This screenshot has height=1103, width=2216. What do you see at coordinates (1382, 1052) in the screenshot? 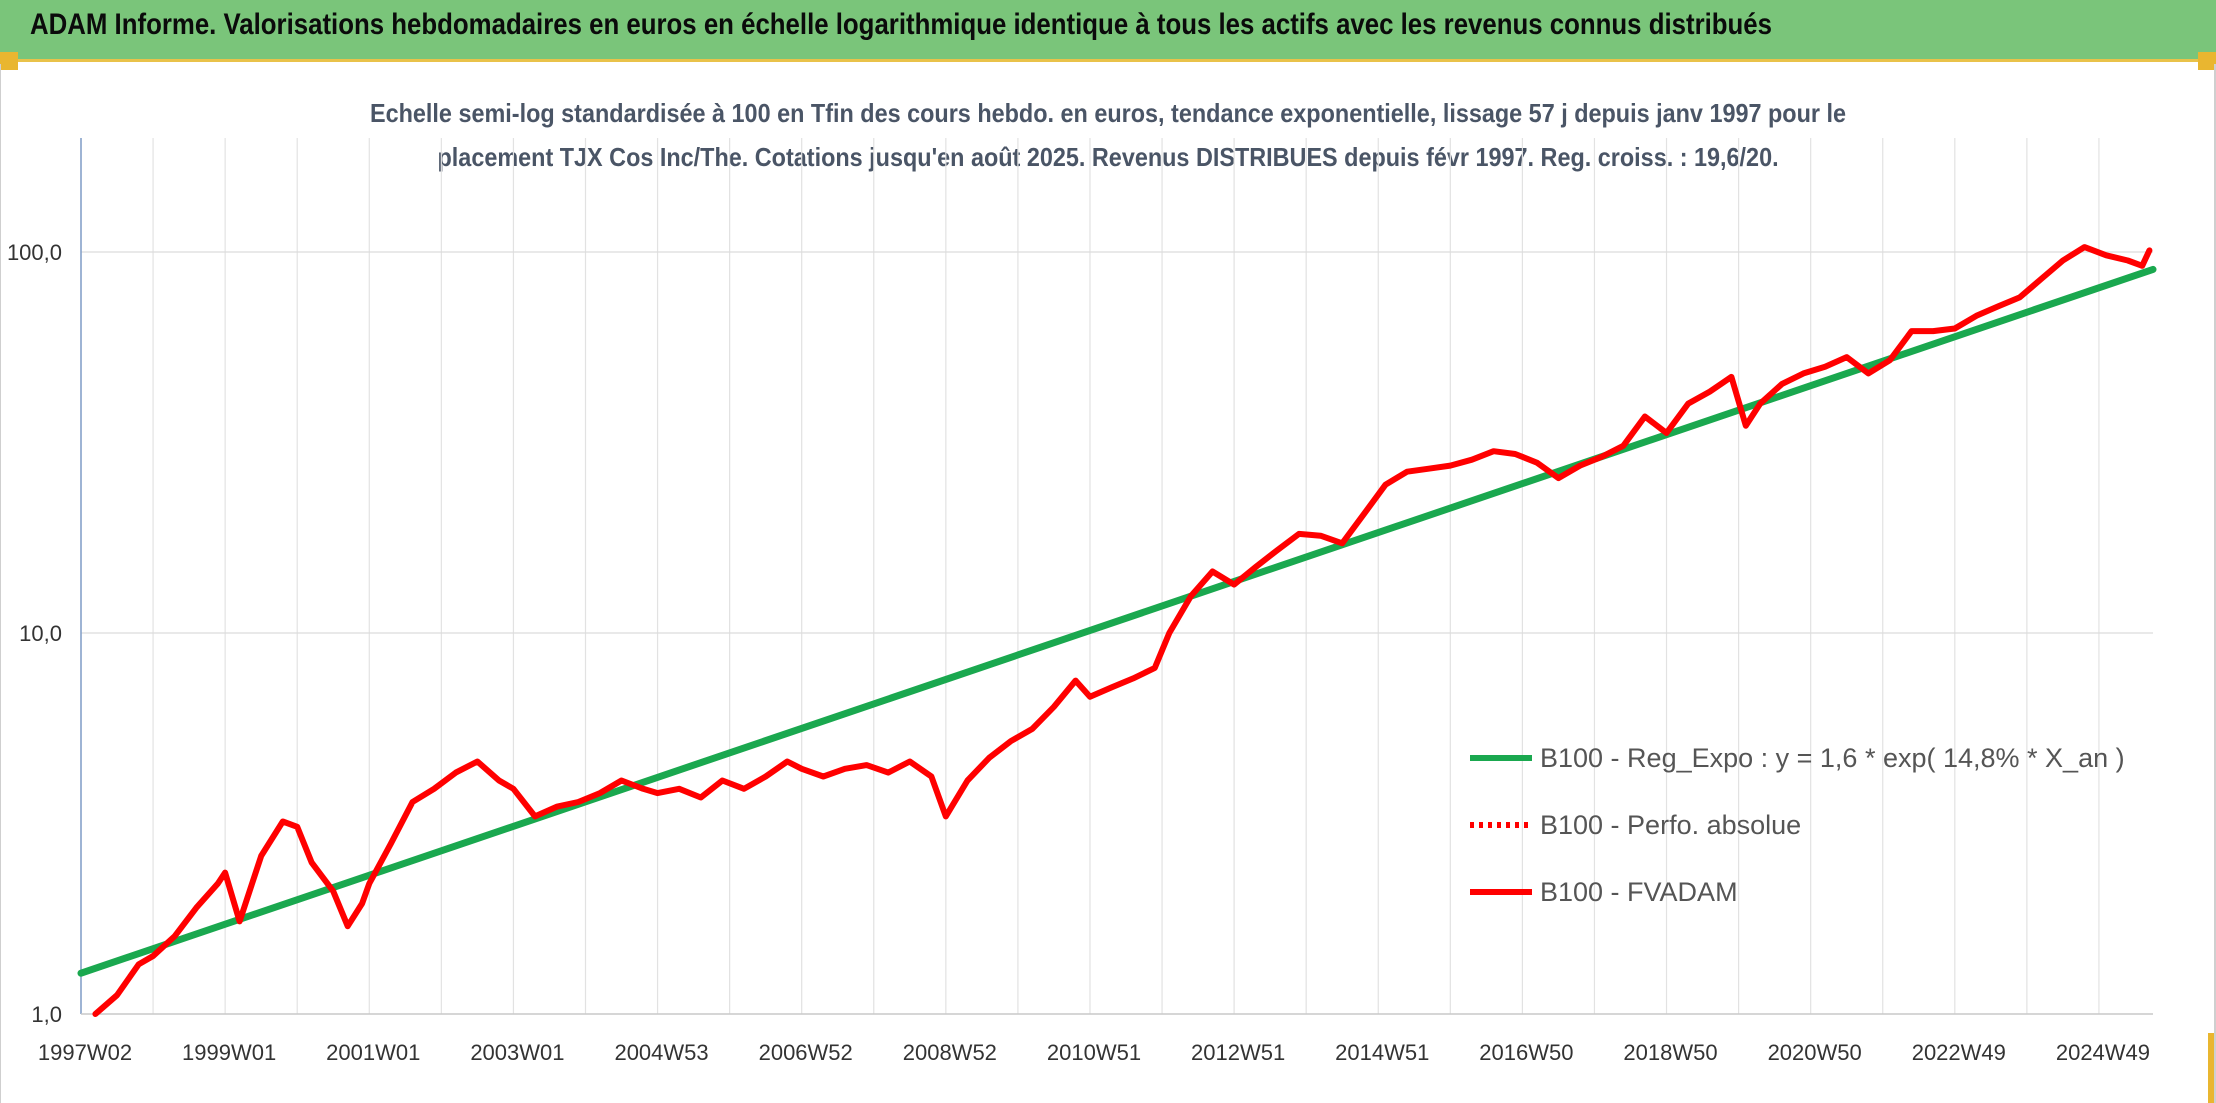
I see `x-tick-label: 2014W51` at bounding box center [1382, 1052].